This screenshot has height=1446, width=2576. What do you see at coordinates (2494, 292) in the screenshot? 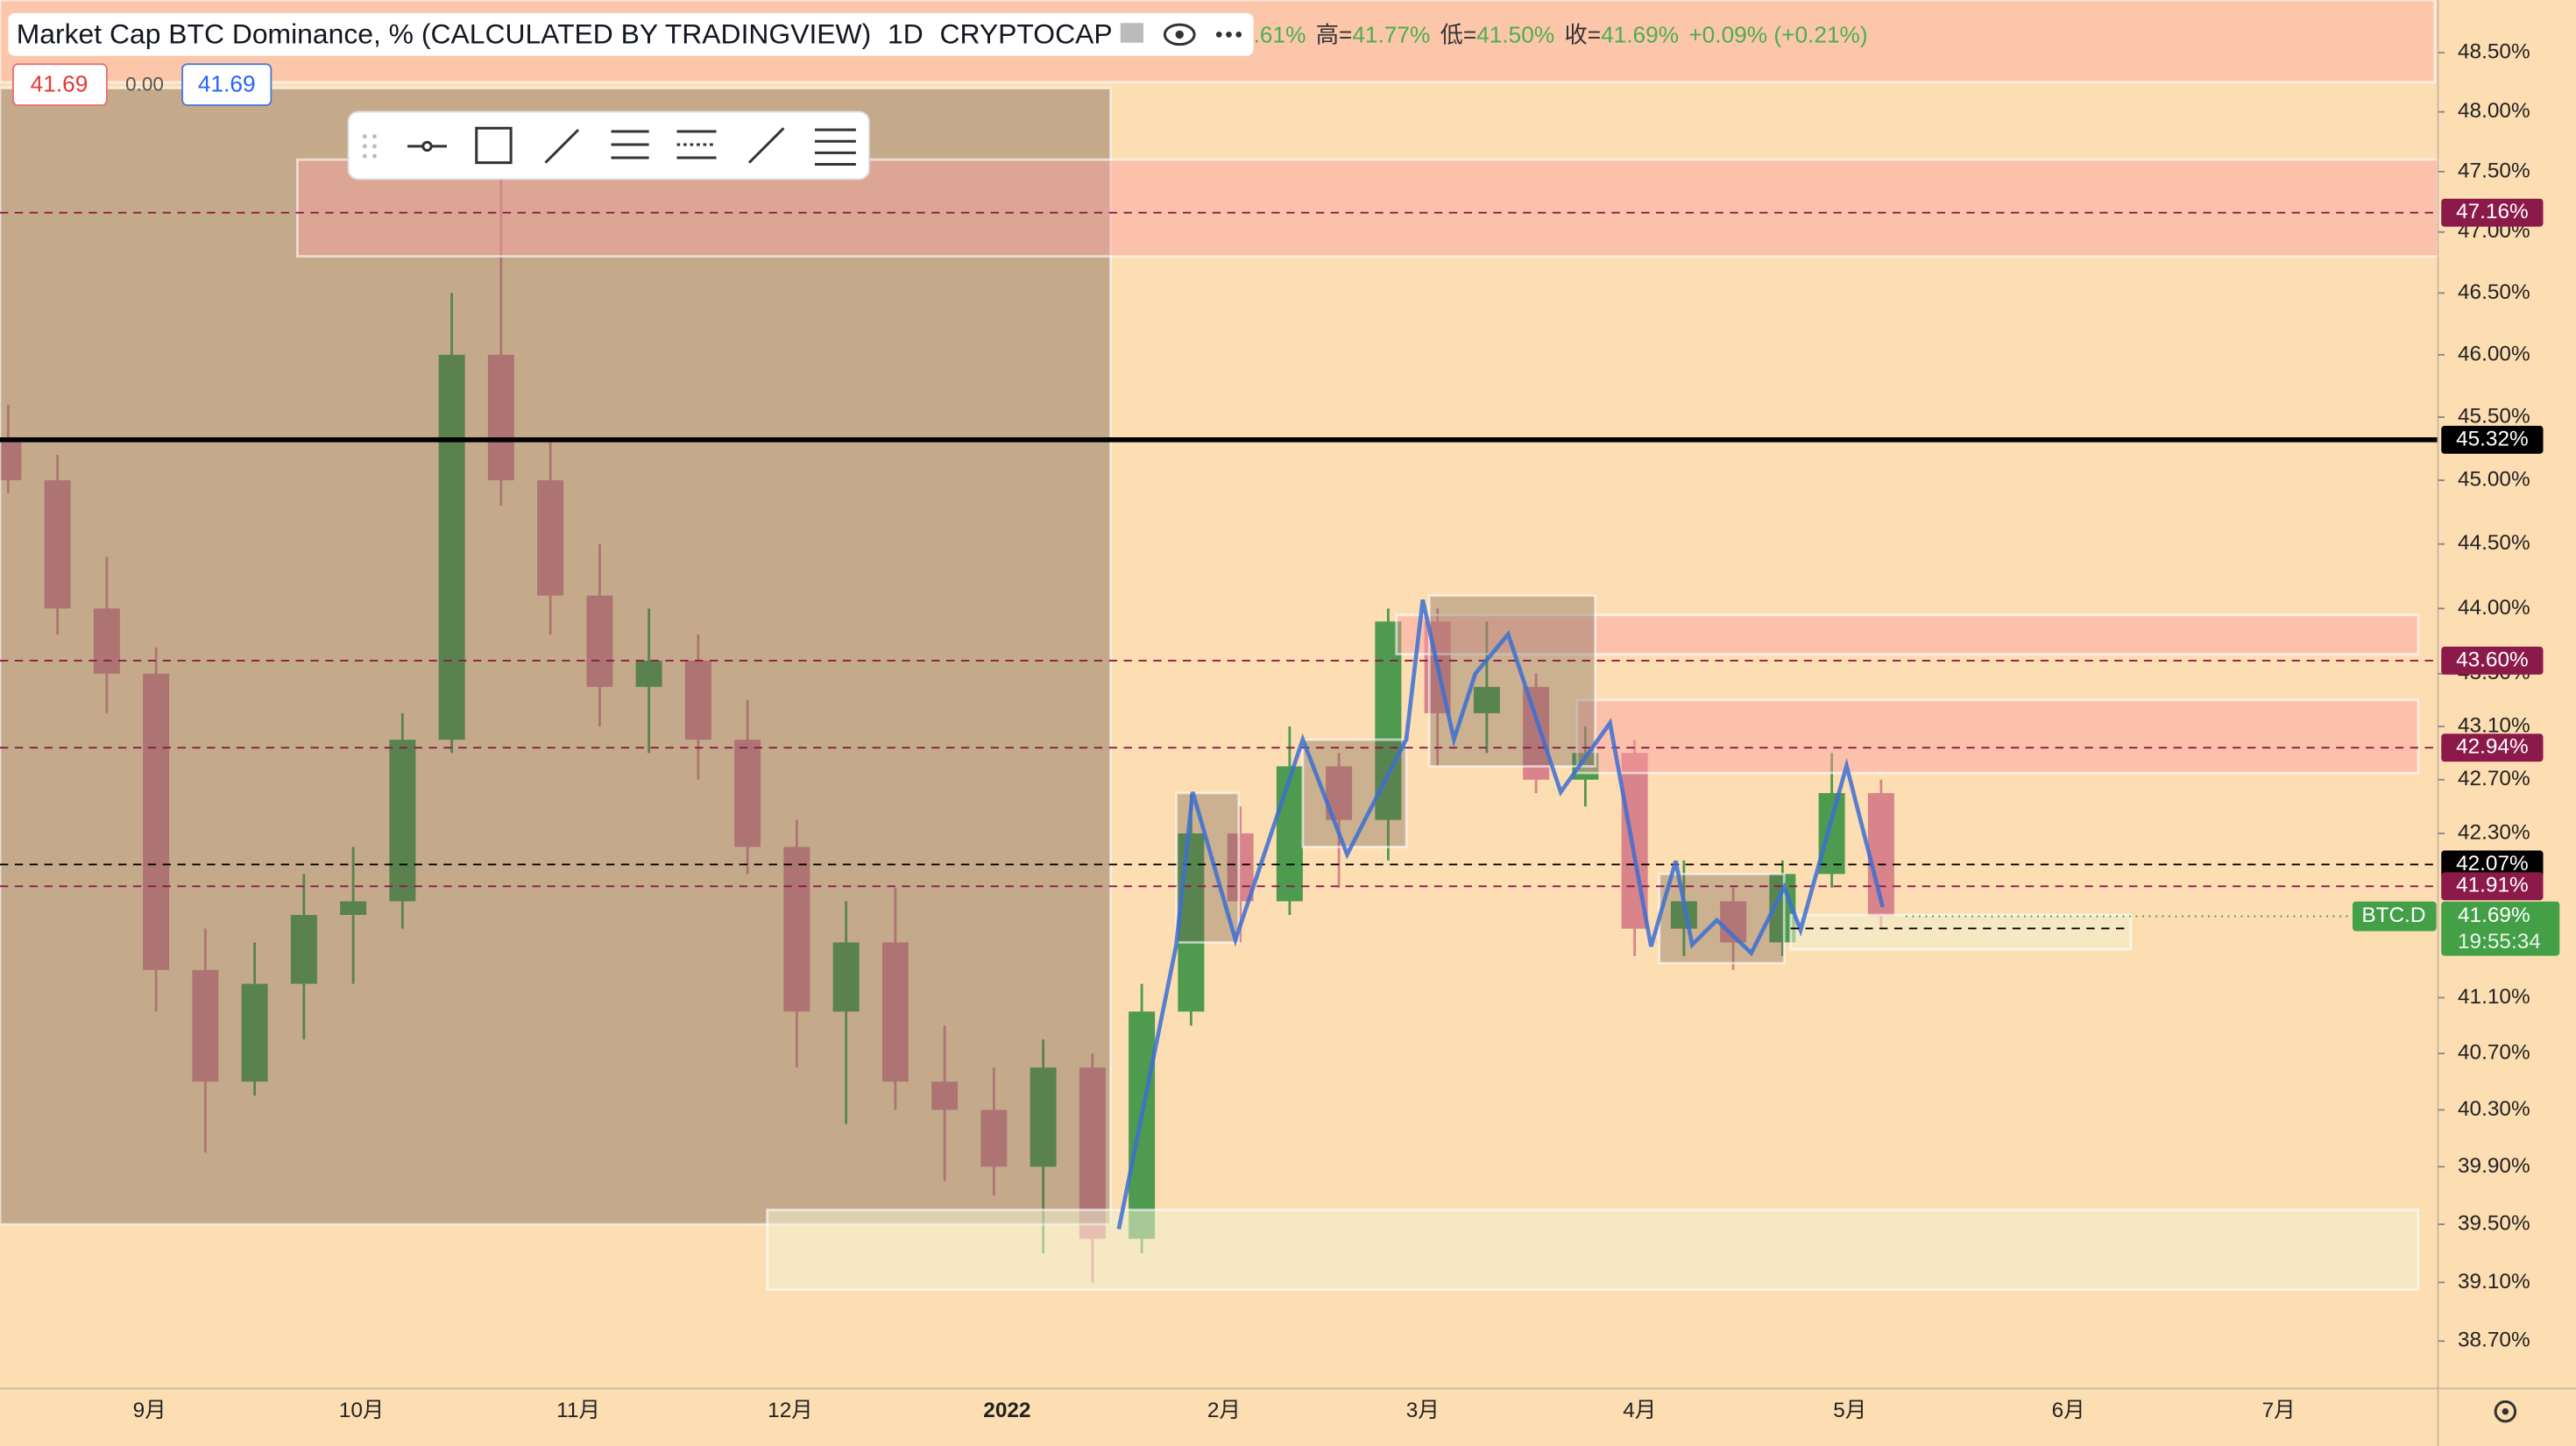
I see `y-tick-label: 46.50%` at bounding box center [2494, 292].